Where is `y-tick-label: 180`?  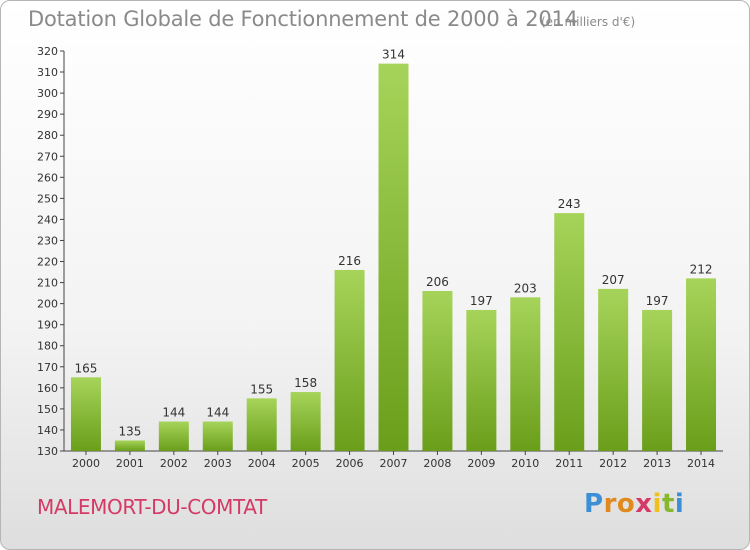
y-tick-label: 180 is located at coordinates (47, 346).